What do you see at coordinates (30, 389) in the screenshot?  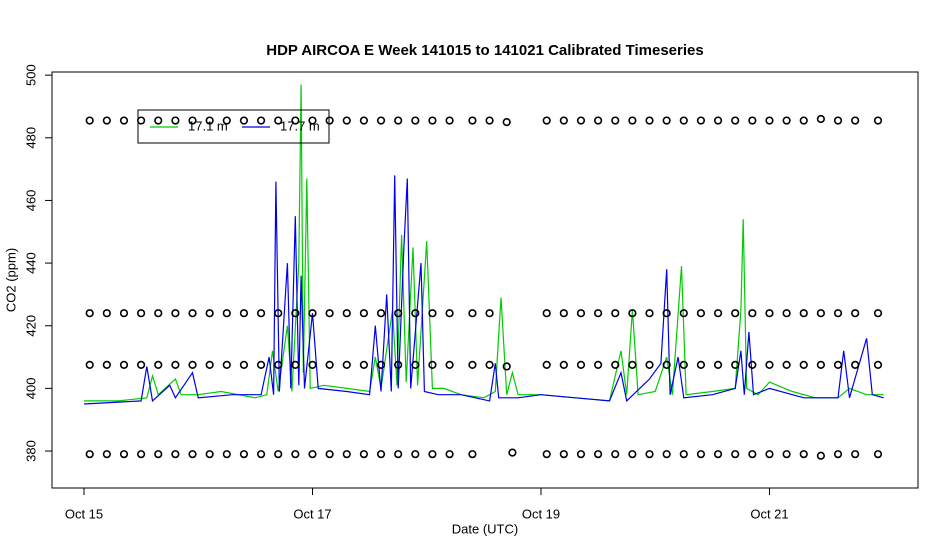 I see `y-tick-label: 400` at bounding box center [30, 389].